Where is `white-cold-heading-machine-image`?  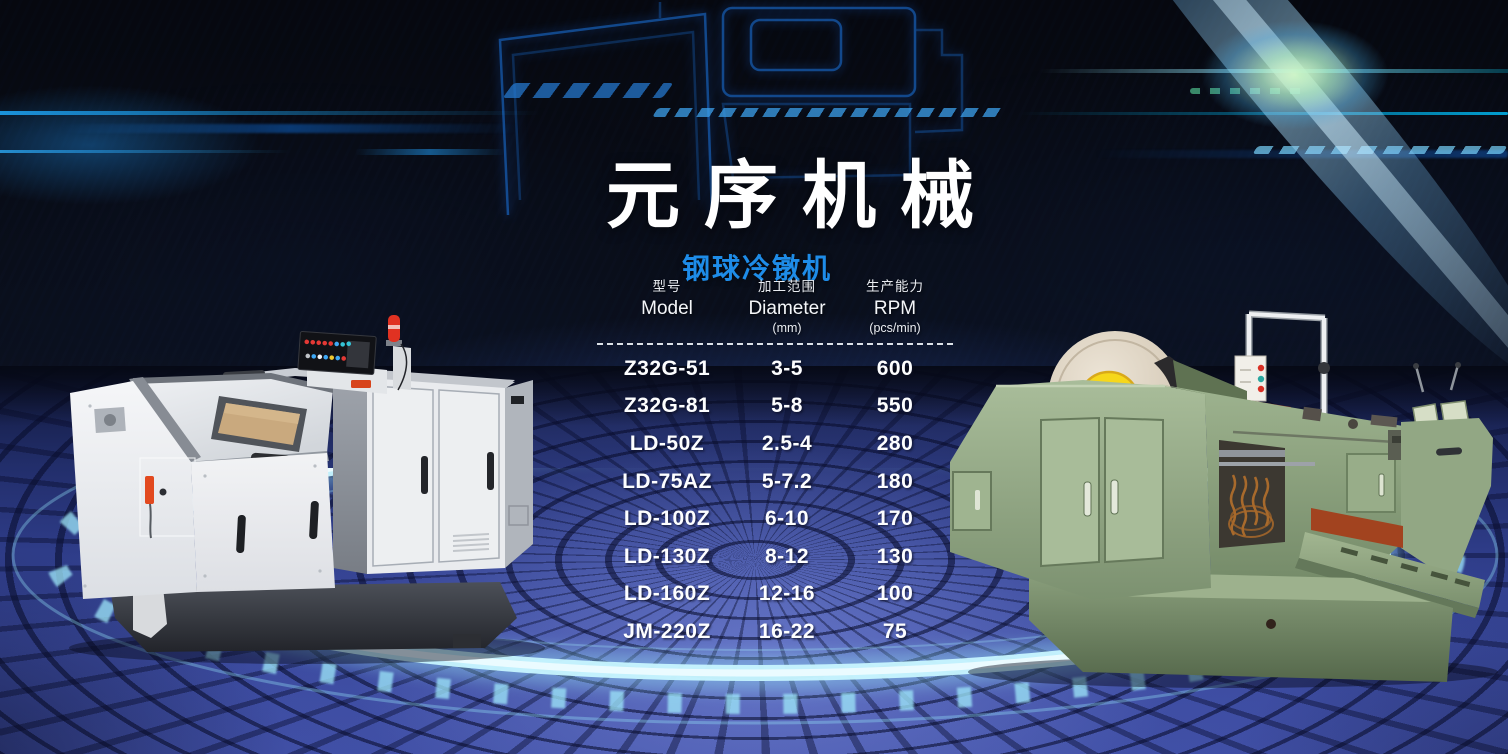 white-cold-heading-machine-image is located at coordinates (307, 489).